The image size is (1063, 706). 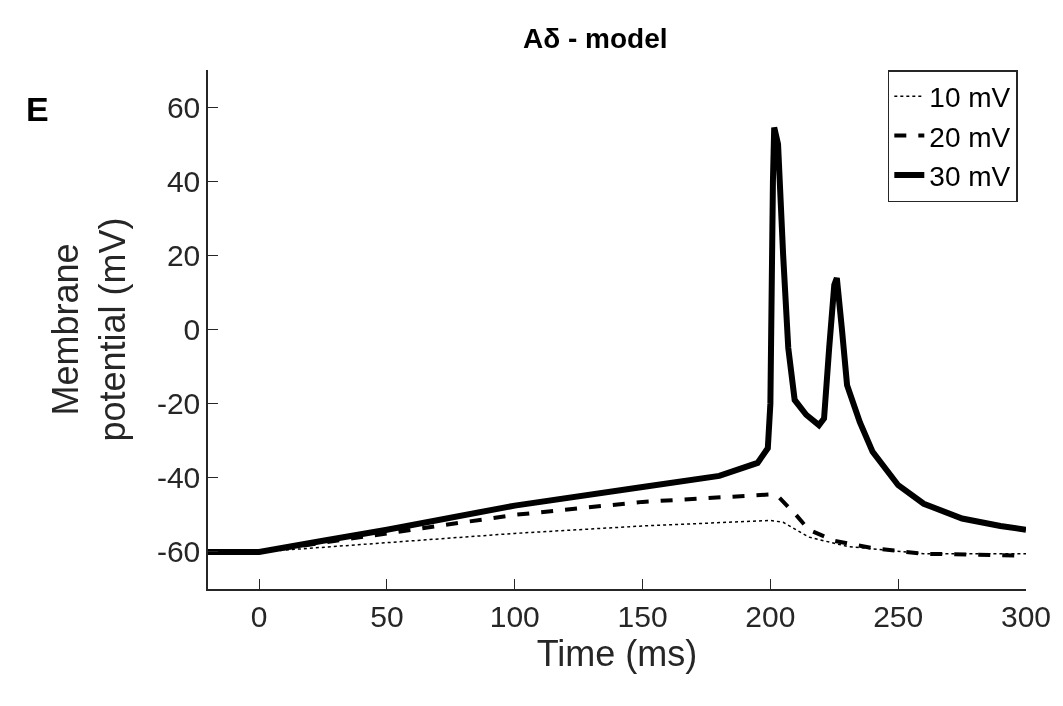 What do you see at coordinates (178, 552) in the screenshot?
I see `y-tick-label: -60` at bounding box center [178, 552].